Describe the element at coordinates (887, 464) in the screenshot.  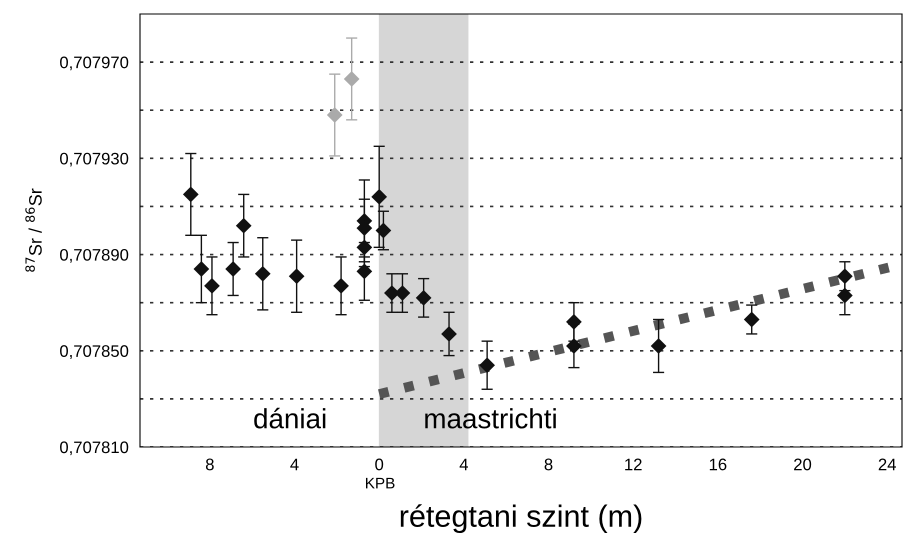
I see `x-tick-label: 24` at that location.